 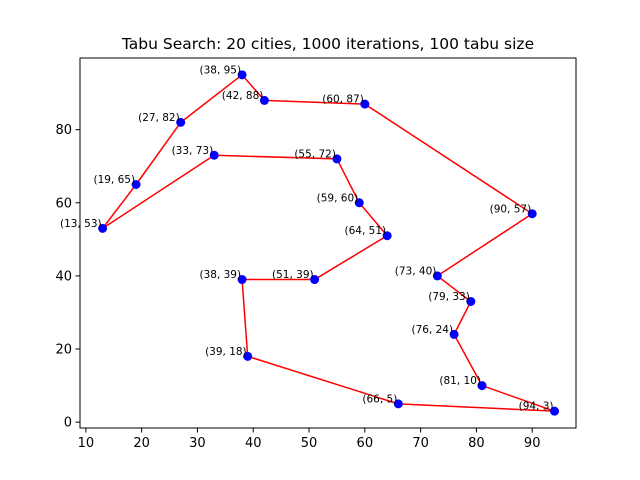 I want to click on x-tick-label: 90, so click(x=532, y=443).